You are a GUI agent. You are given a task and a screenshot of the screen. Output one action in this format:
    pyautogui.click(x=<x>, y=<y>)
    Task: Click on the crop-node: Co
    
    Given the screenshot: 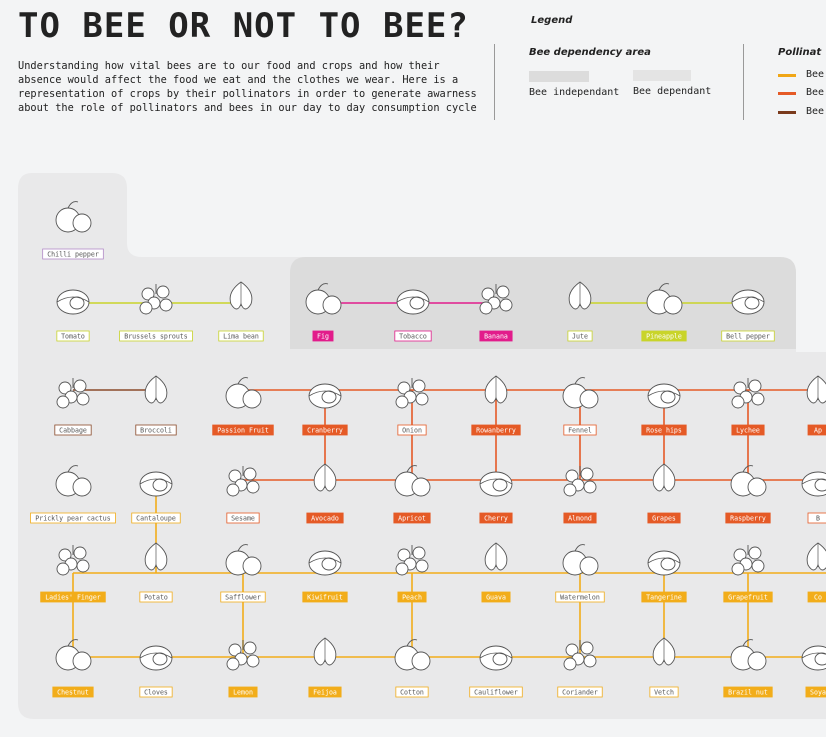 What is the action you would take?
    pyautogui.click(x=816, y=572)
    